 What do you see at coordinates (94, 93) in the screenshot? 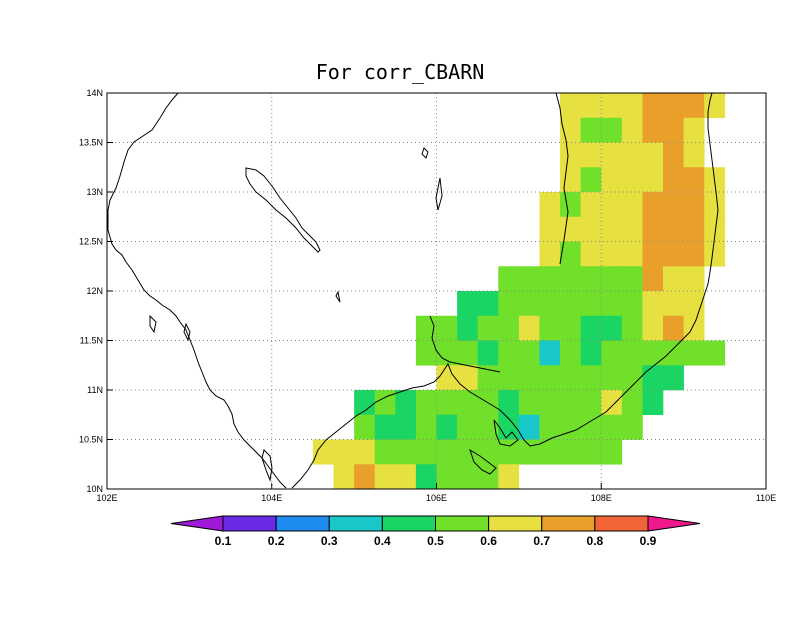
I see `y-tick-label: 14N` at bounding box center [94, 93].